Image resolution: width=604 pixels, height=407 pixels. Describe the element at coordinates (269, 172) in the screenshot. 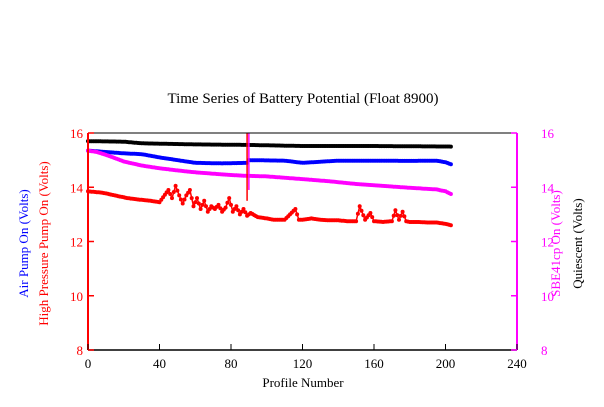

I see `series-sbe41cp` at that location.